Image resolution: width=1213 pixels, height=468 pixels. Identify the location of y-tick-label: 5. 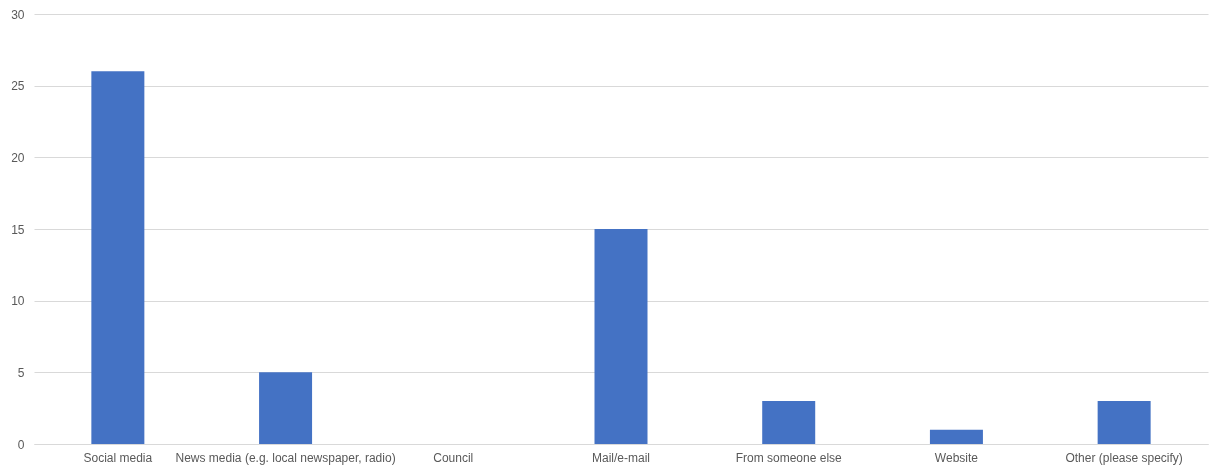
(21, 372).